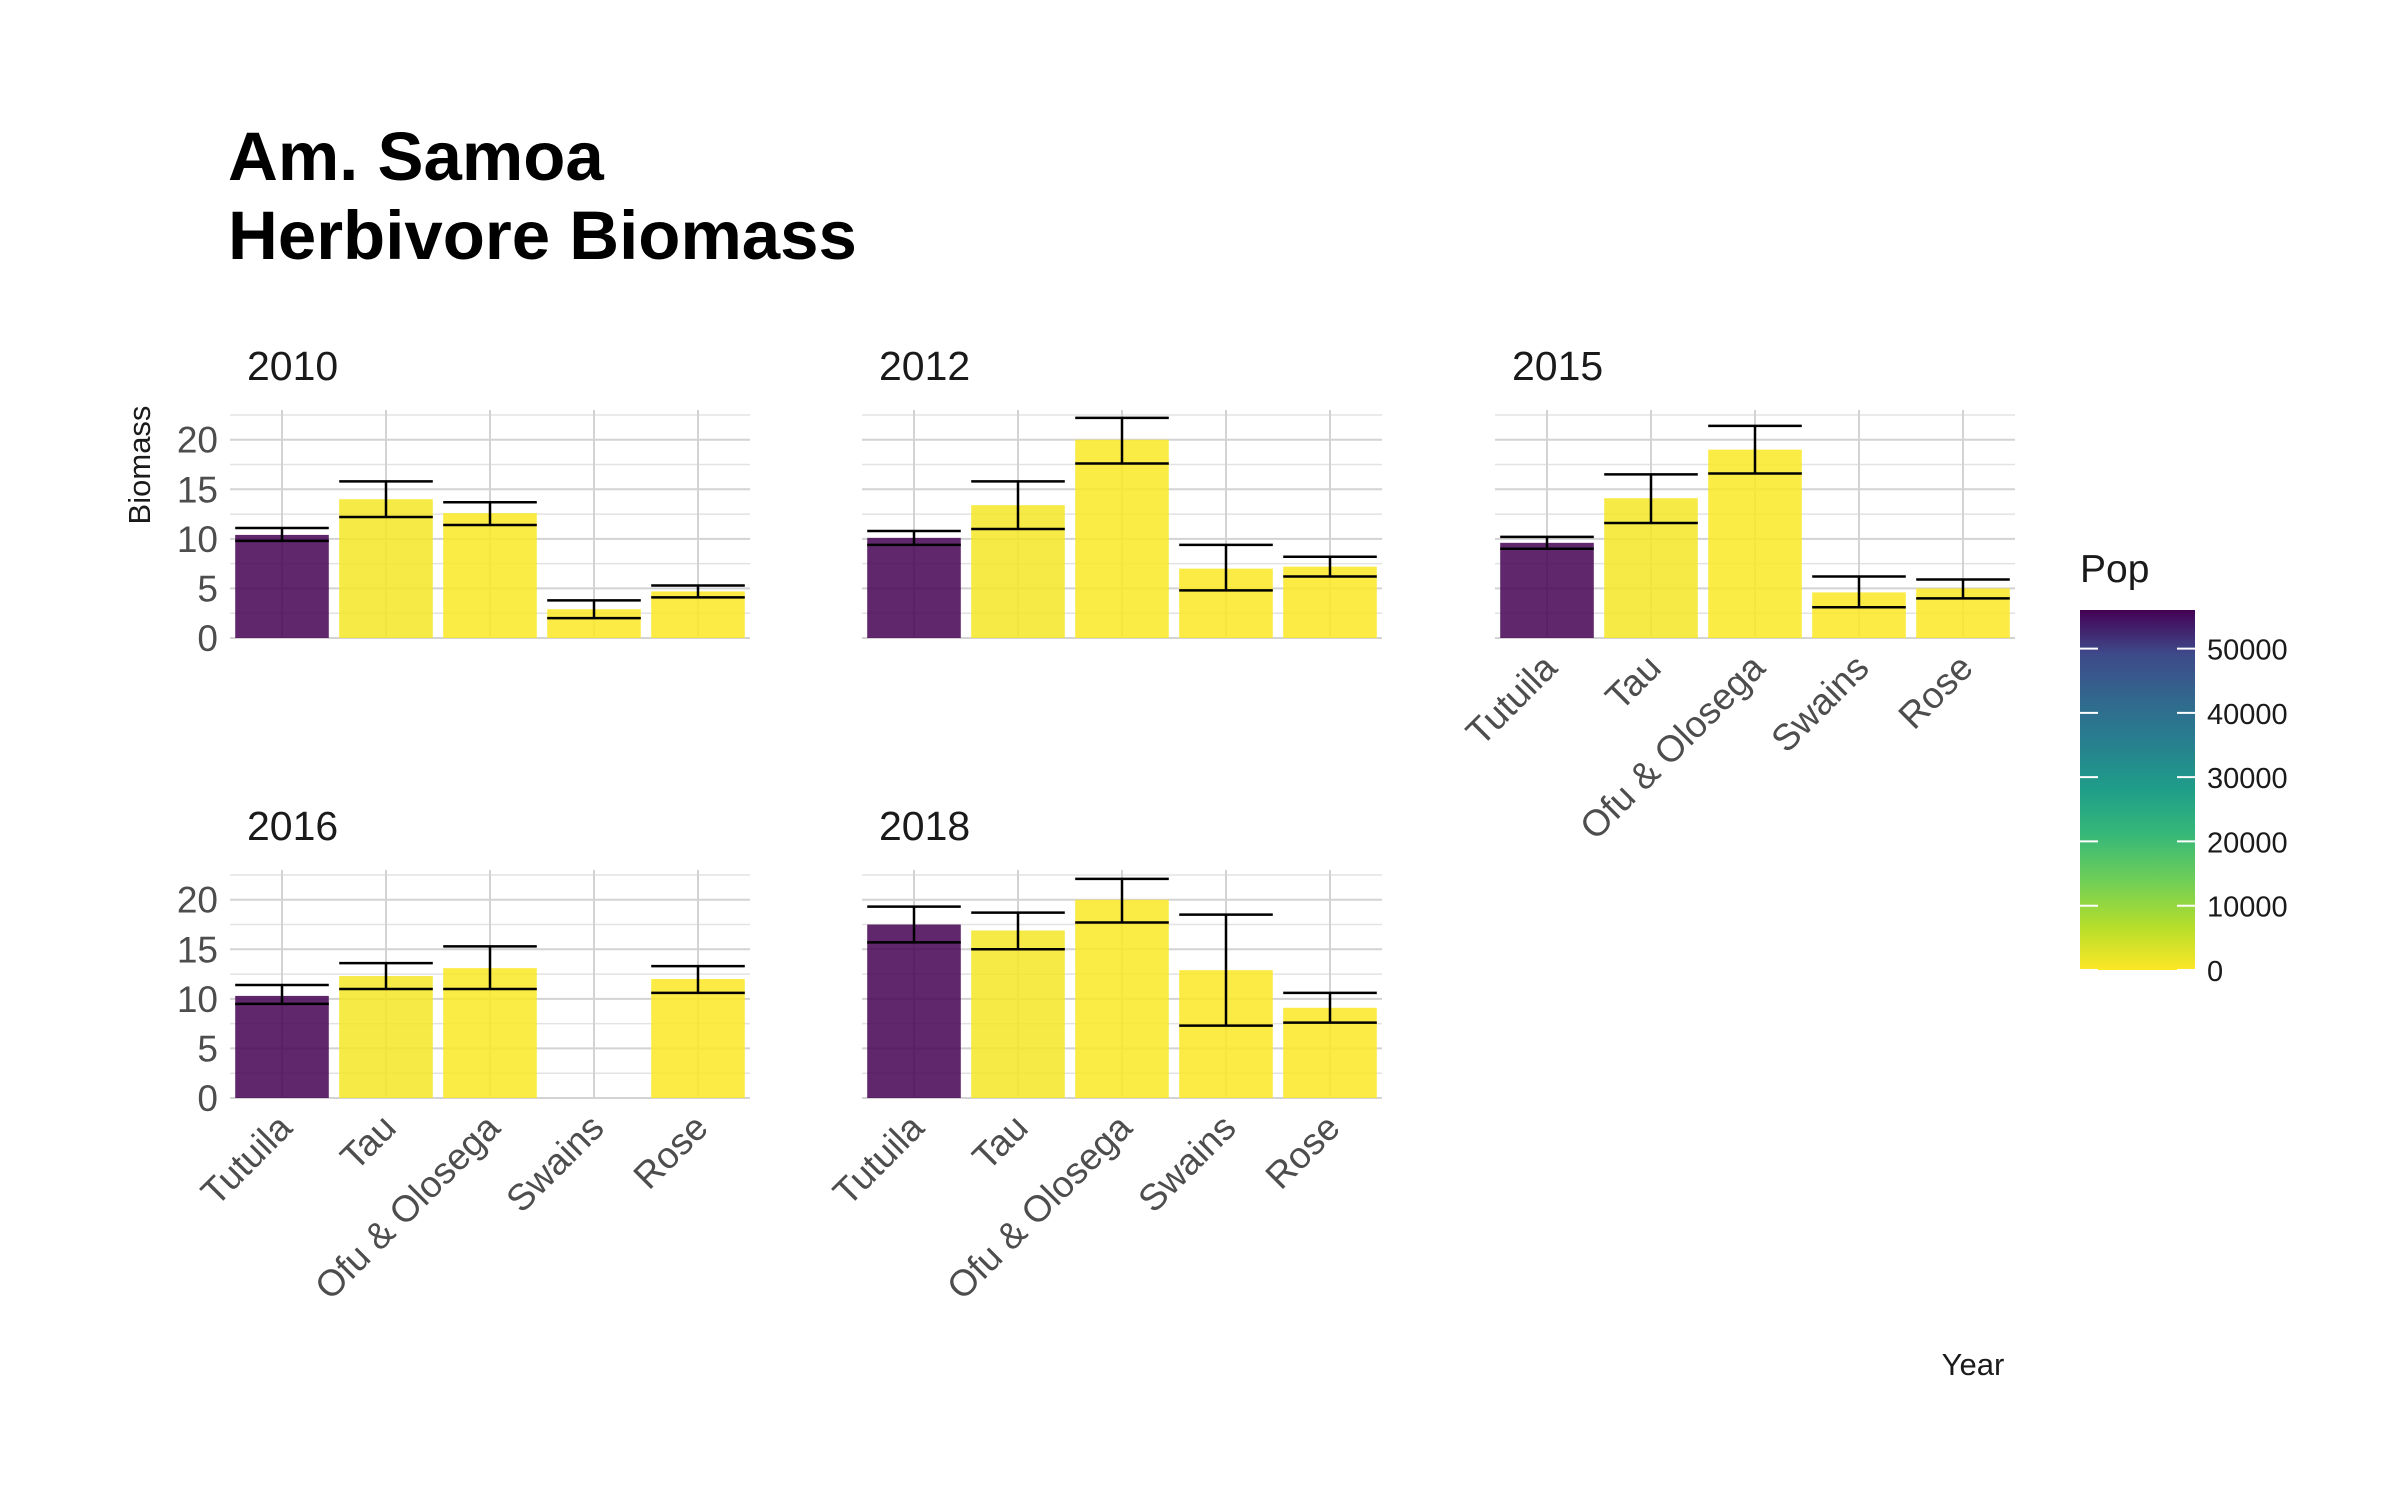 The image size is (2400, 1500). I want to click on panel-title-2015: 2015, so click(1557, 366).